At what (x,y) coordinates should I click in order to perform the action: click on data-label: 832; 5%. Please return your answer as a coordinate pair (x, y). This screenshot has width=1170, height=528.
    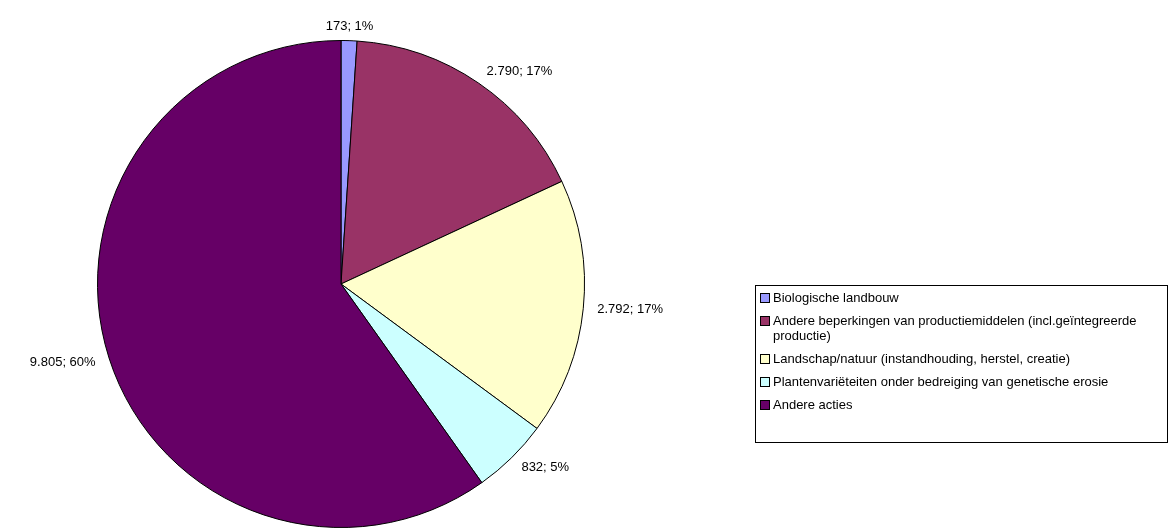
    Looking at the image, I should click on (545, 467).